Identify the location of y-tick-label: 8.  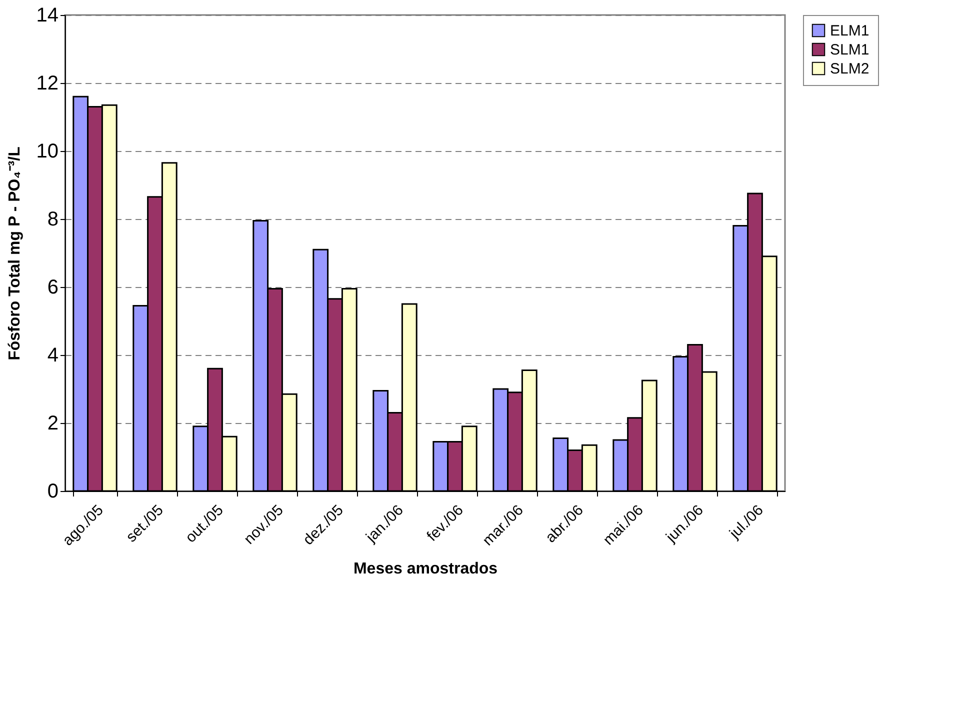
(52, 219).